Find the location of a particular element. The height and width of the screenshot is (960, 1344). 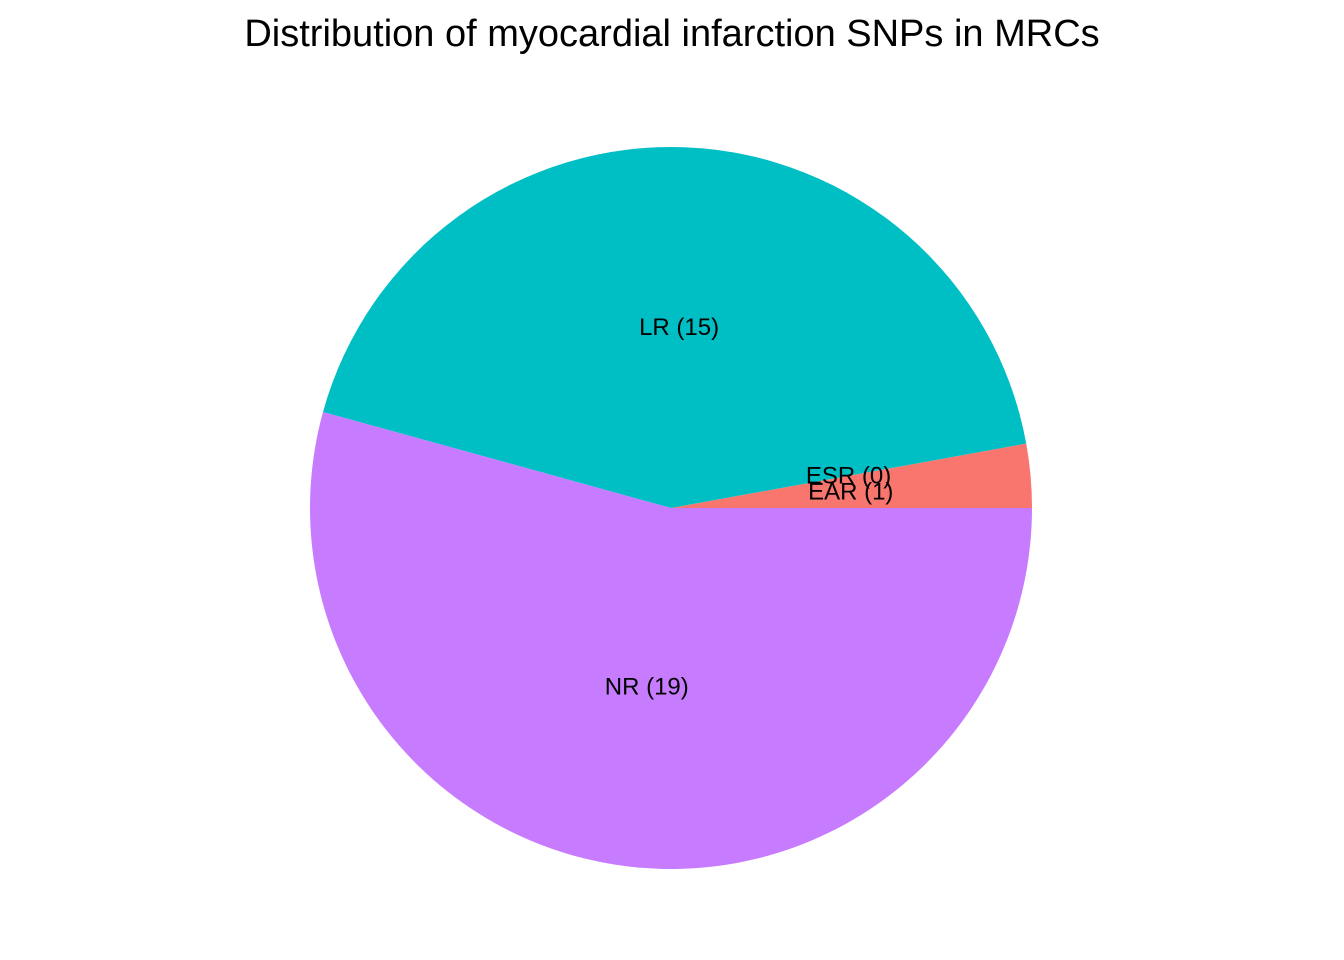

pie-label-lr: LR (15) is located at coordinates (679, 327).